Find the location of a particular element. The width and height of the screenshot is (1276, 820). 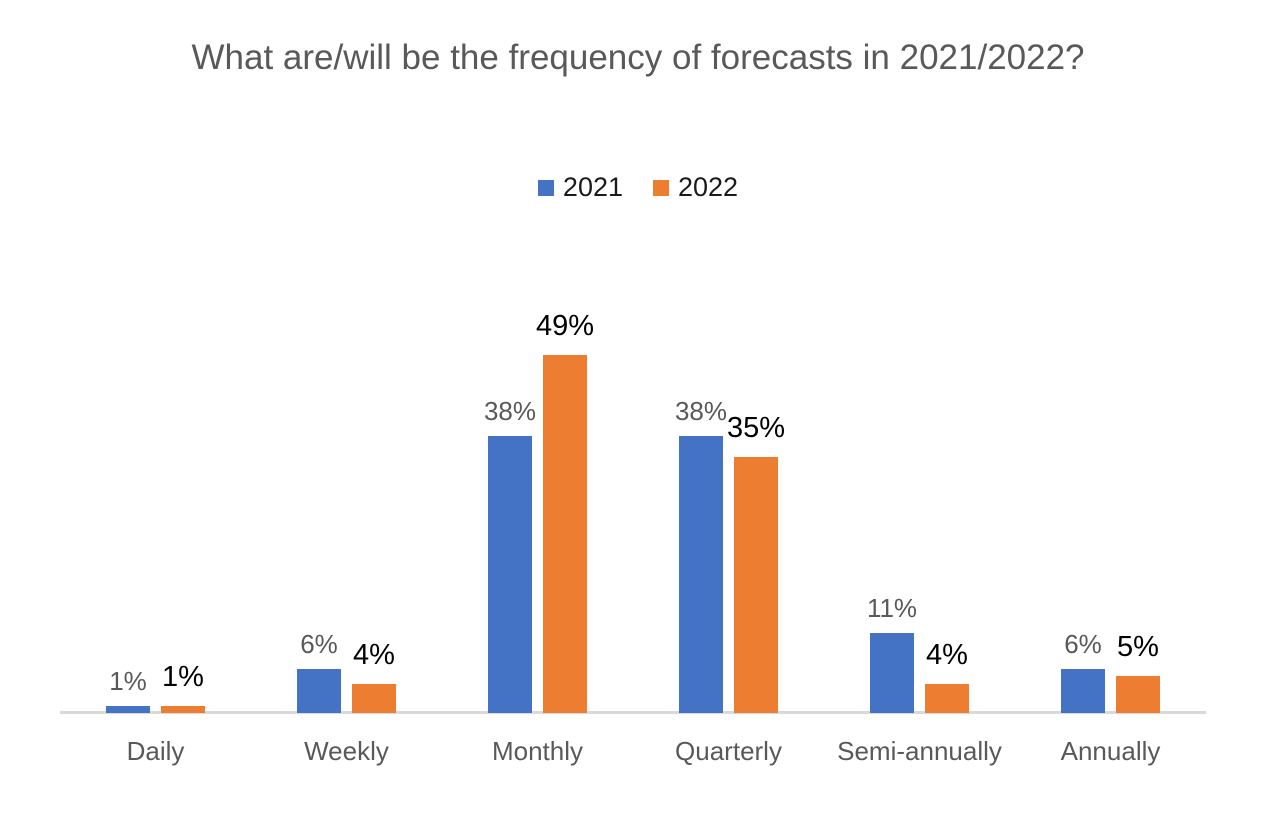

data-label-2022-quarterly: 35% is located at coordinates (756, 428).